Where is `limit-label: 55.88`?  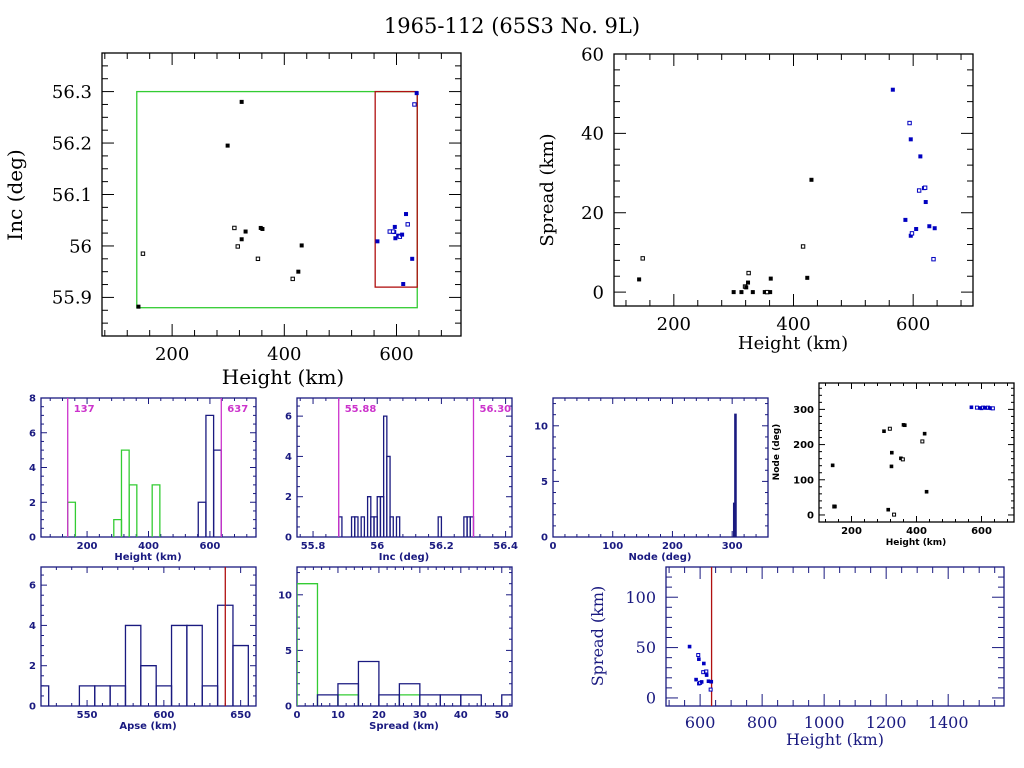
limit-label: 55.88 is located at coordinates (361, 409).